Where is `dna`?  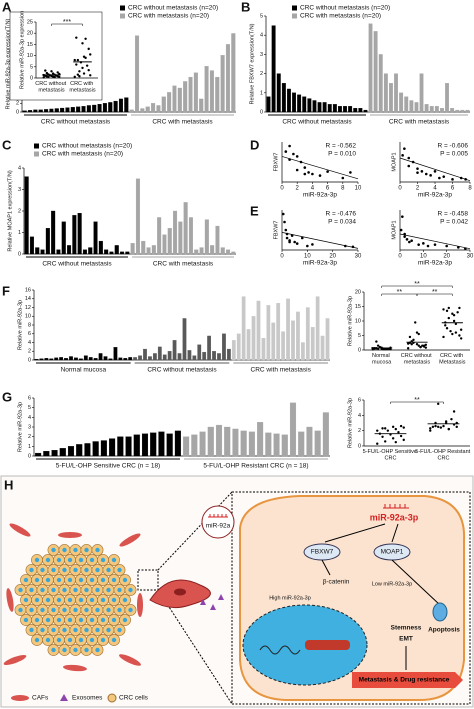 dna is located at coordinates (280, 650).